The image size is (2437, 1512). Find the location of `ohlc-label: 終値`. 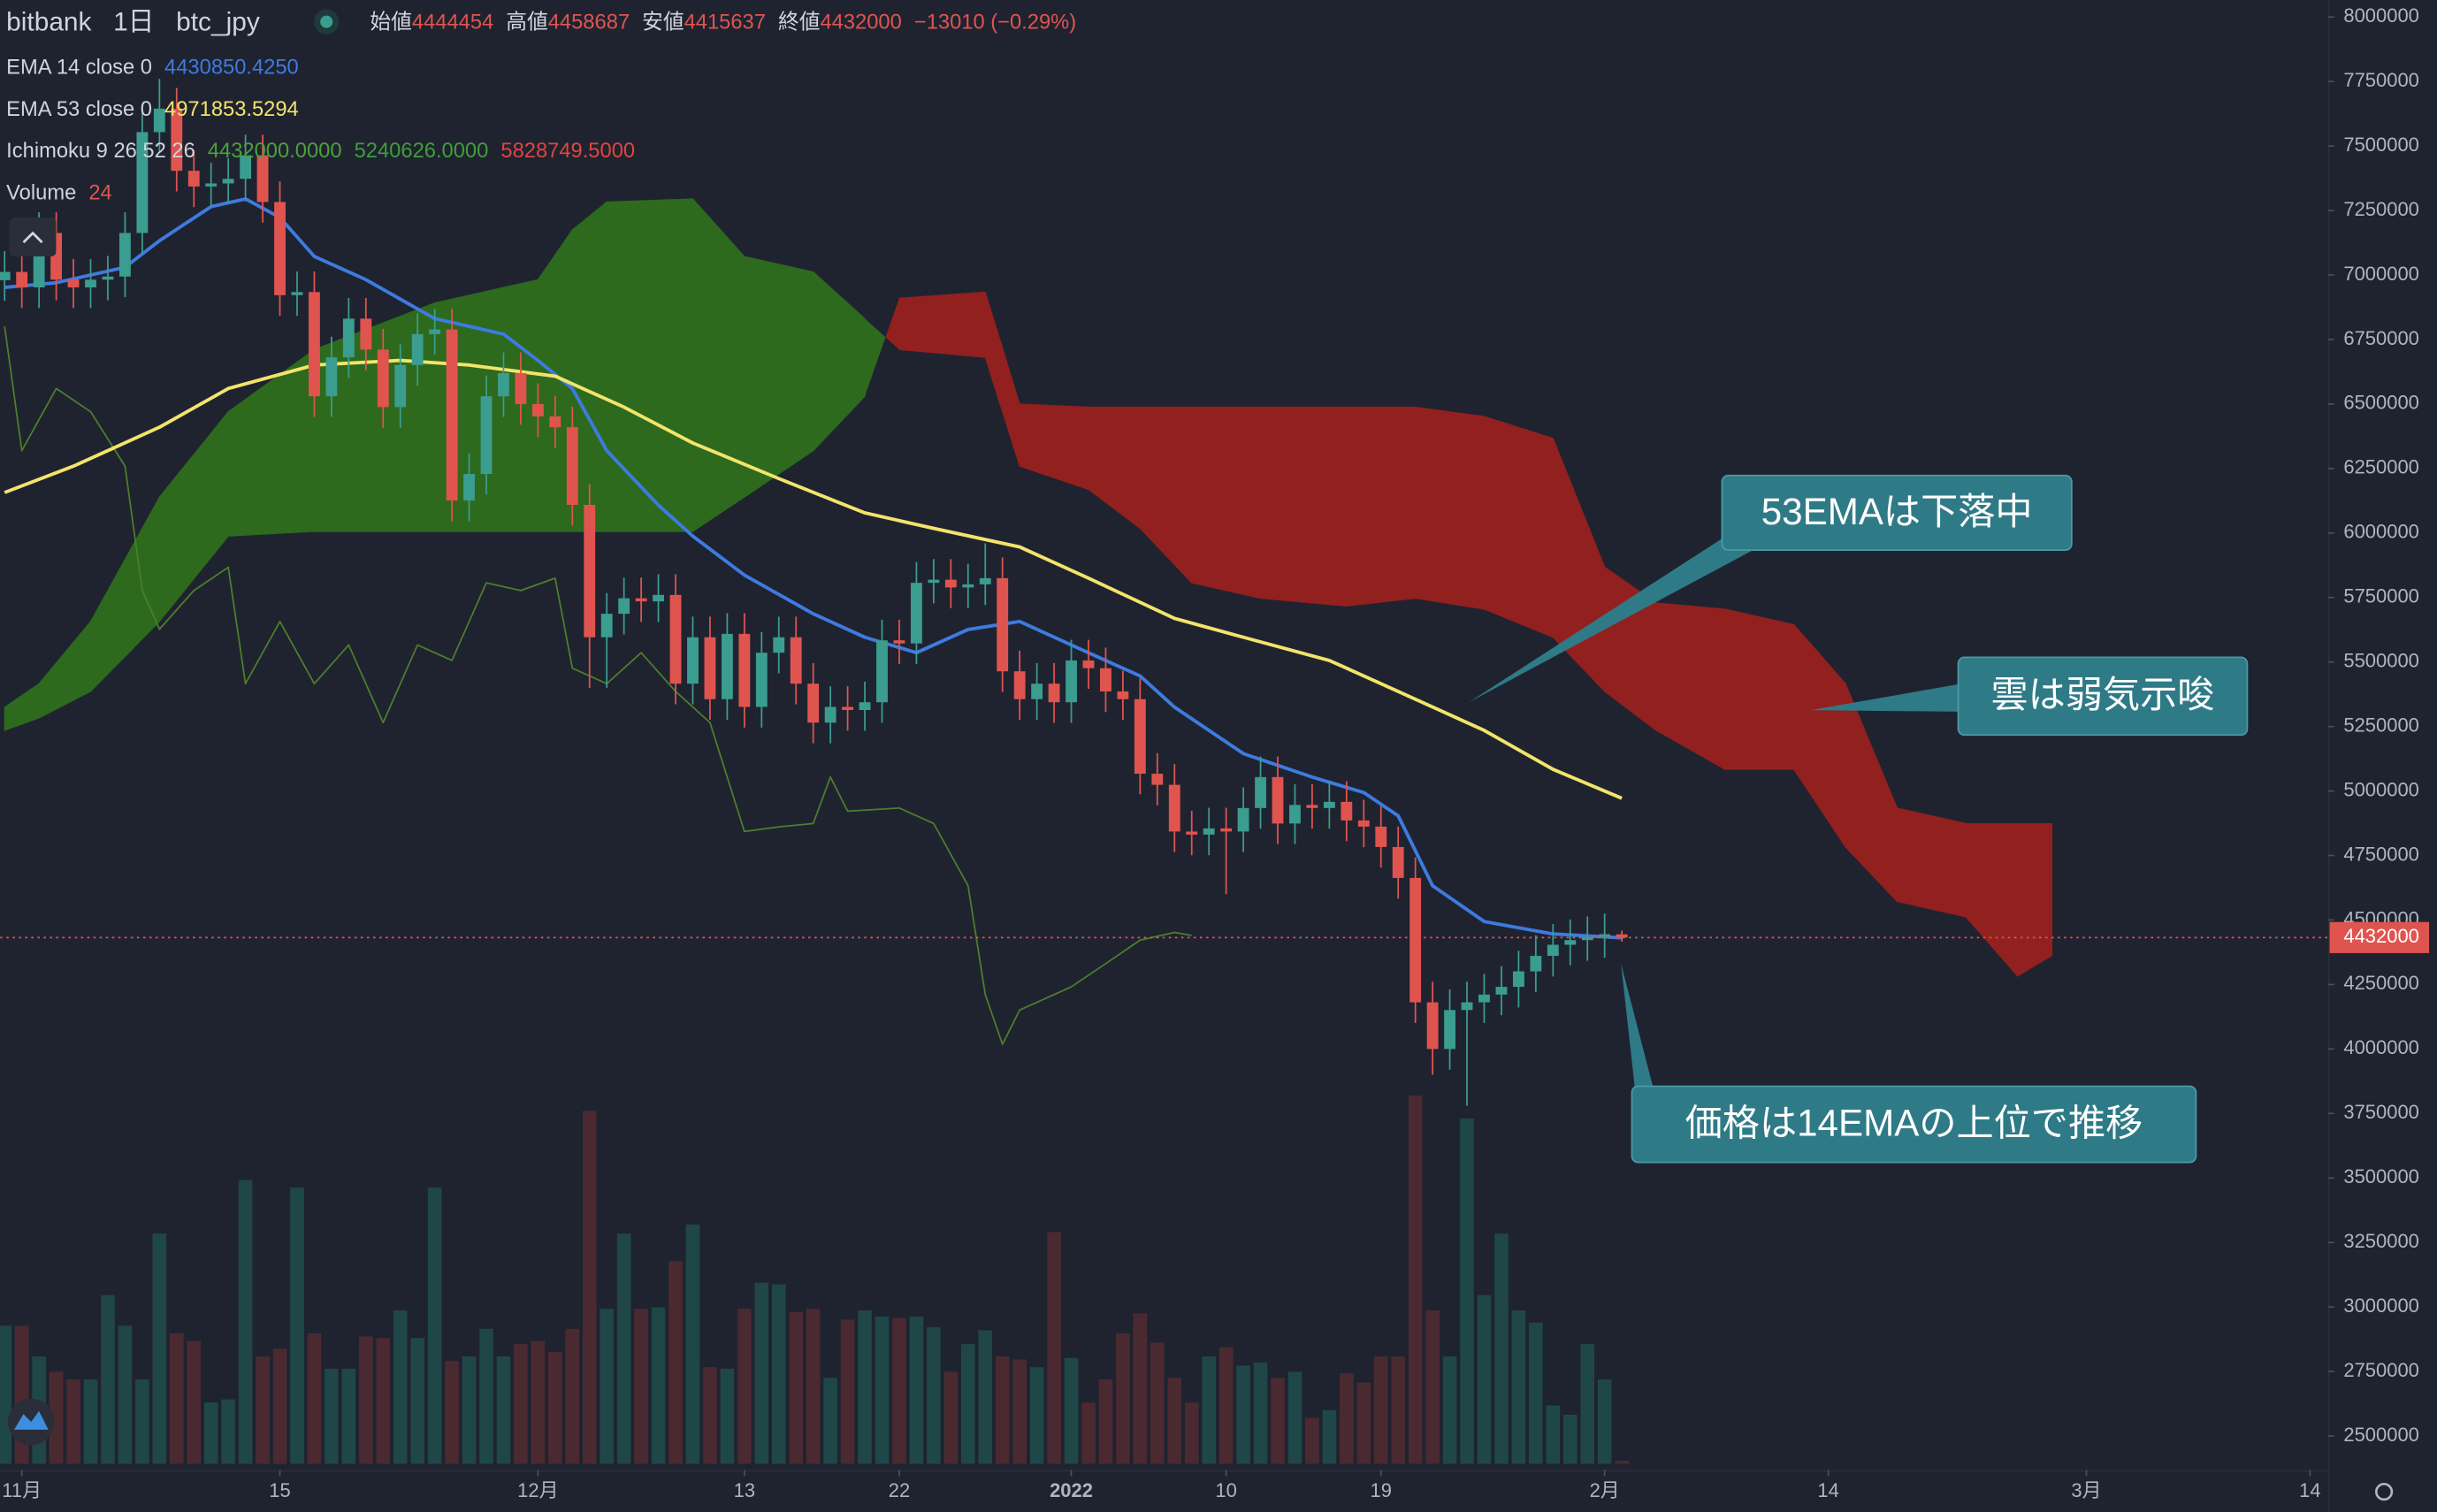

ohlc-label: 終値 is located at coordinates (799, 22).